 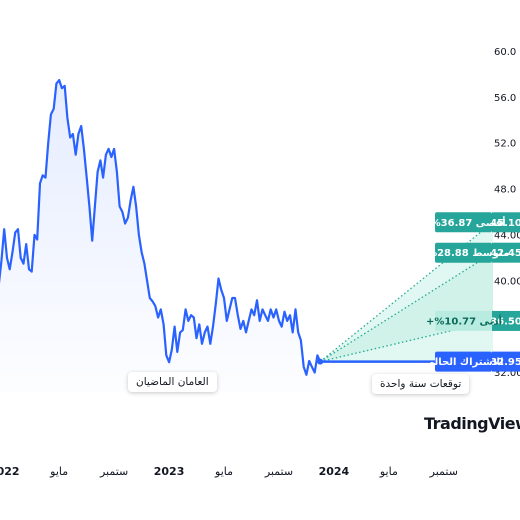 I want to click on current-price-badge-value: 32.95, so click(x=505, y=362).